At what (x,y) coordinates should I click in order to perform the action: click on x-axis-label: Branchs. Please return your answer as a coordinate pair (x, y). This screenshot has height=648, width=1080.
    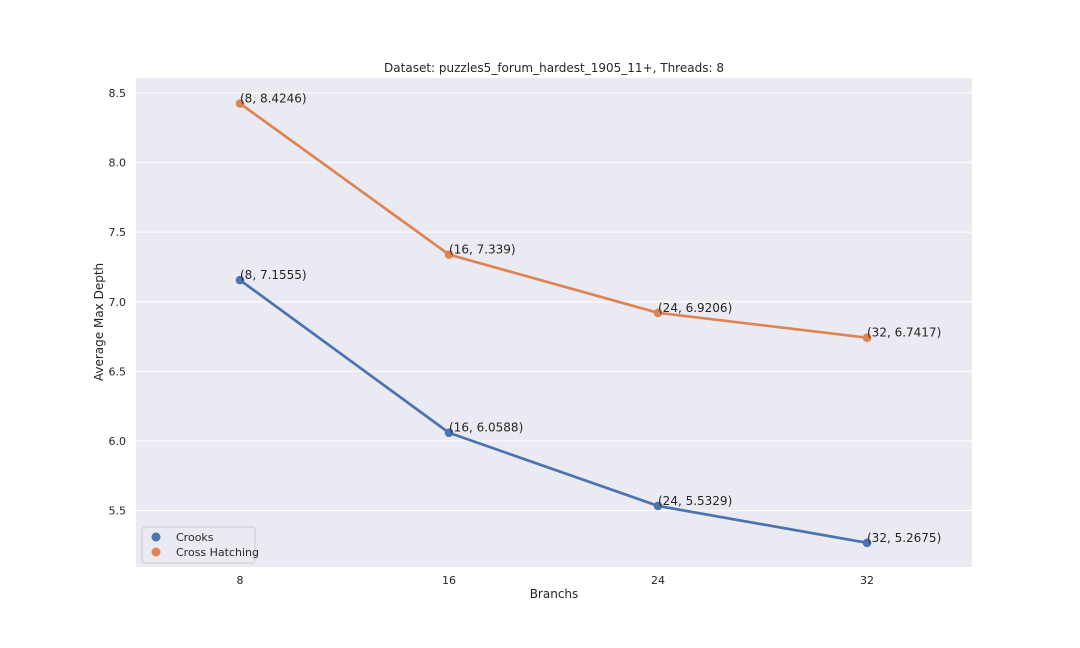
    Looking at the image, I should click on (554, 594).